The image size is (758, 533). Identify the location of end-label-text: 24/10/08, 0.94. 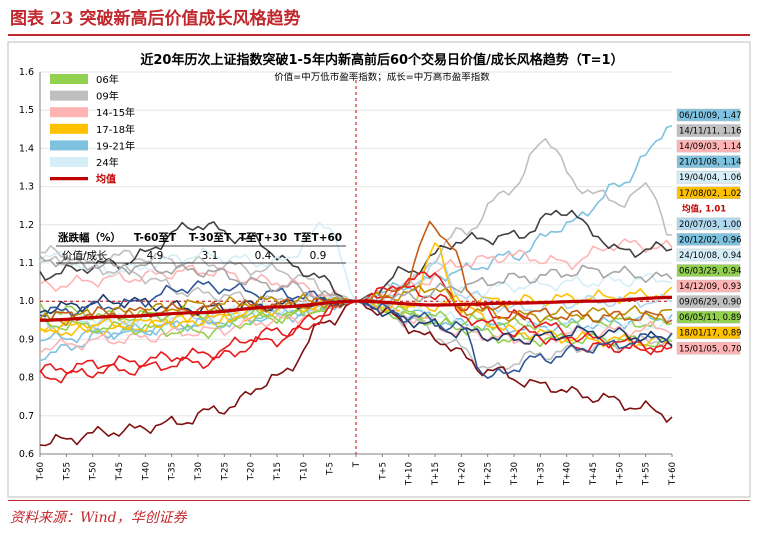
(710, 256).